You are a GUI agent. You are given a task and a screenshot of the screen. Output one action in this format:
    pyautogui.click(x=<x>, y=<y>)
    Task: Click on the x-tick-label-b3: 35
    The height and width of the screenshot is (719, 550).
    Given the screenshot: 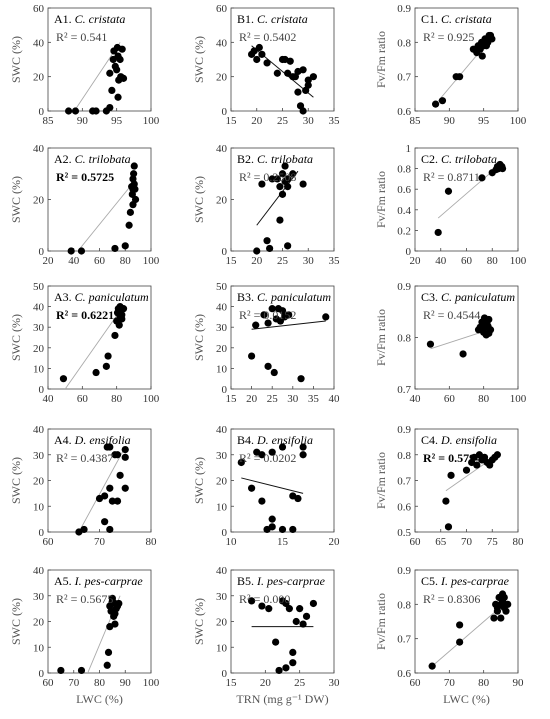 What is the action you would take?
    pyautogui.click(x=314, y=399)
    